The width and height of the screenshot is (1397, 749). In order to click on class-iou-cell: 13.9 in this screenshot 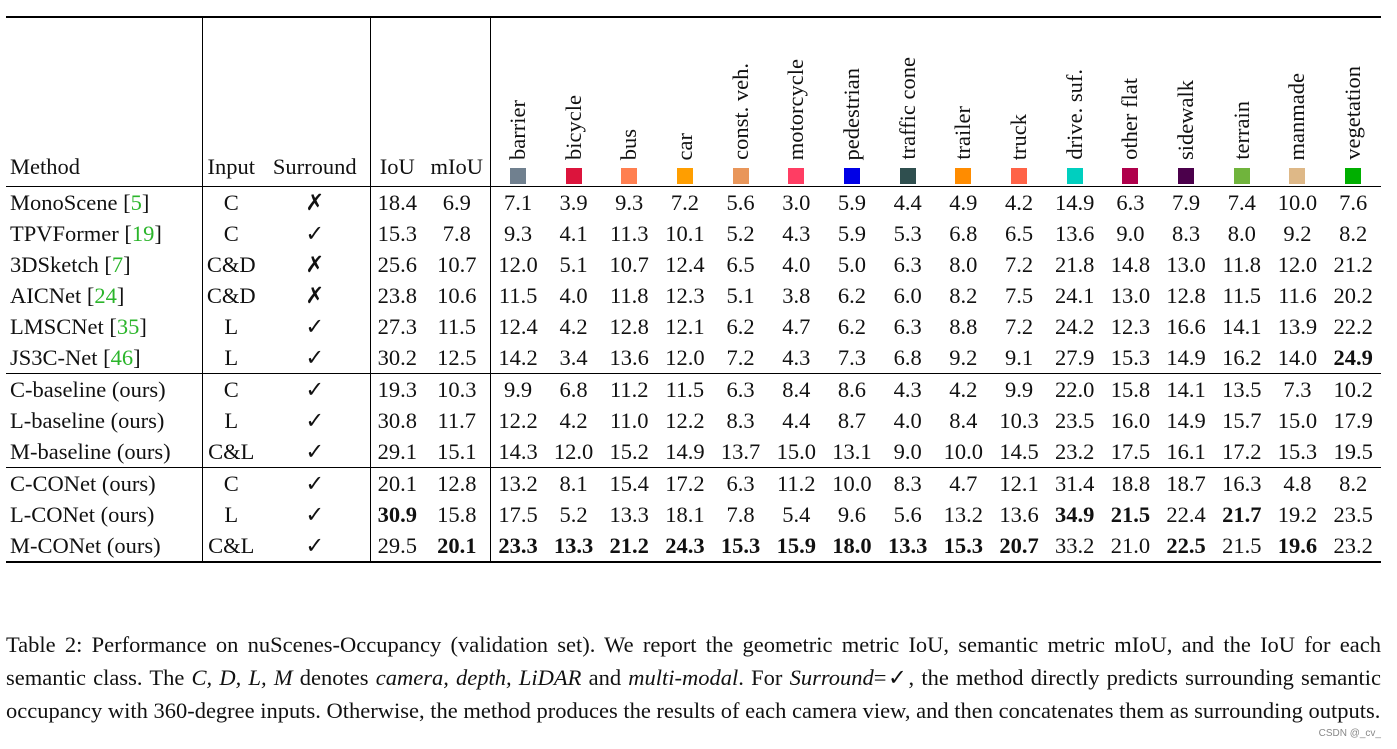, I will do `click(1297, 326)`.